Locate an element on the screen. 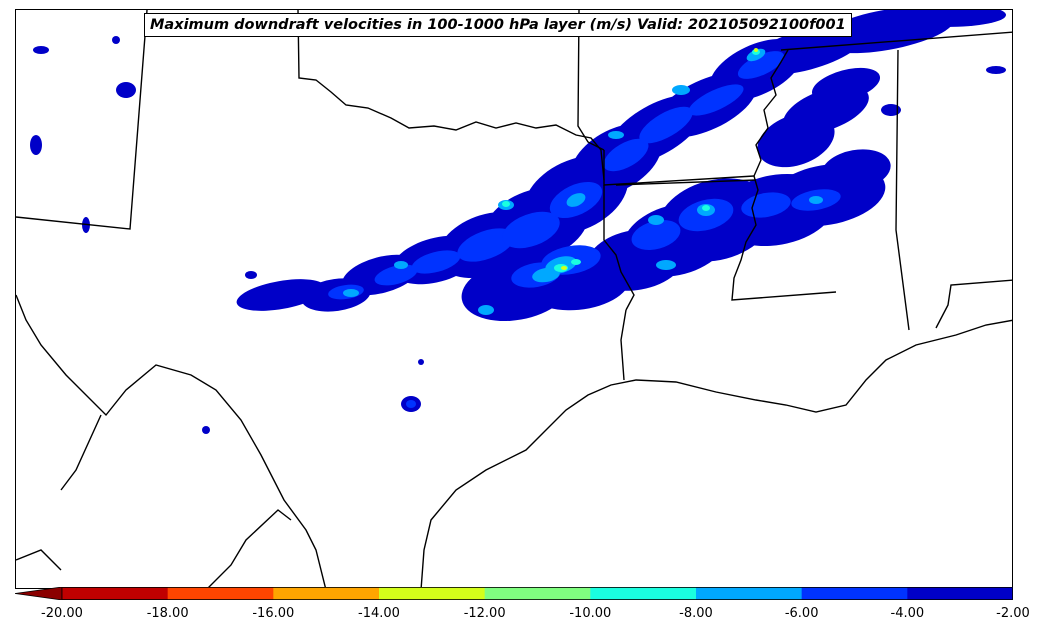 The width and height of the screenshot is (1040, 633). la-border is located at coordinates (623, 345).